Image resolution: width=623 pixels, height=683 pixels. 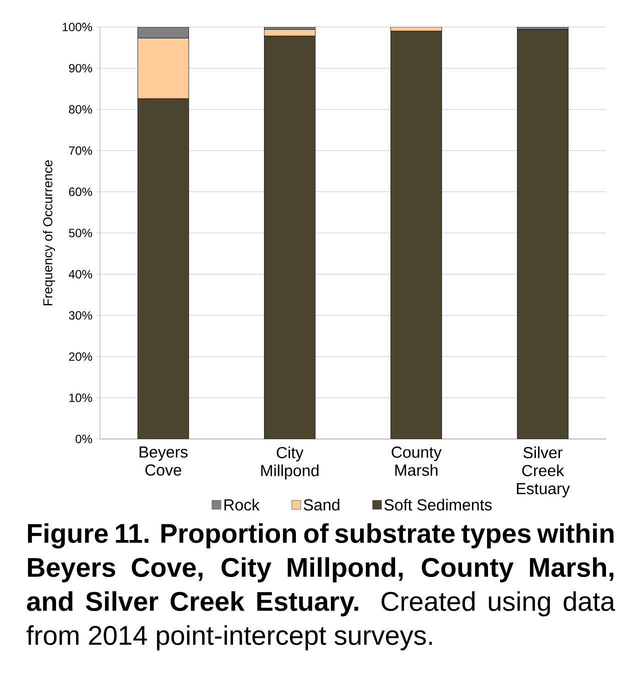 What do you see at coordinates (80, 398) in the screenshot?
I see `y-tick-label: 10%` at bounding box center [80, 398].